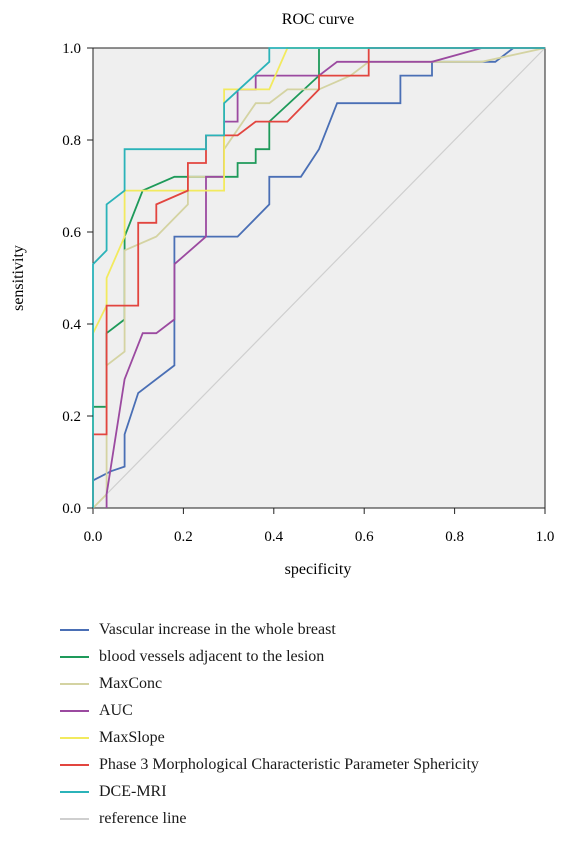 The image size is (562, 866). Describe the element at coordinates (318, 569) in the screenshot. I see `x-axis-label: specificity` at that location.